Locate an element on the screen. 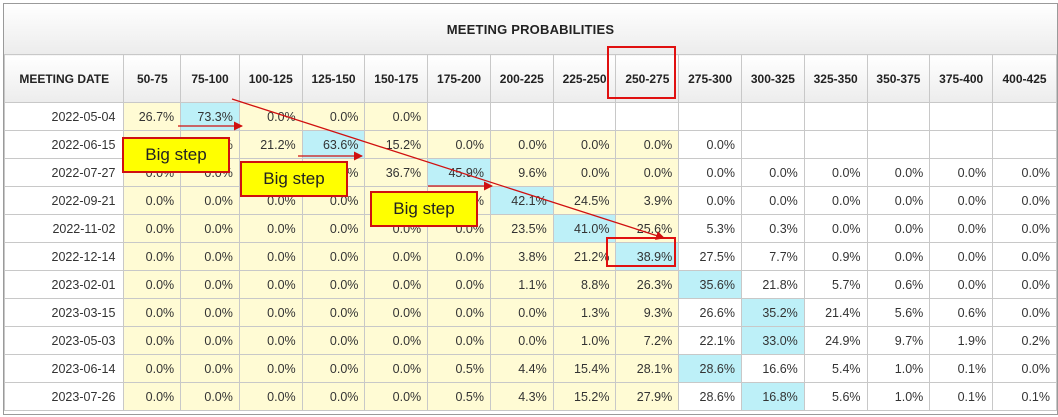 The width and height of the screenshot is (1058, 417). probability-cell: 22.1% is located at coordinates (710, 340).